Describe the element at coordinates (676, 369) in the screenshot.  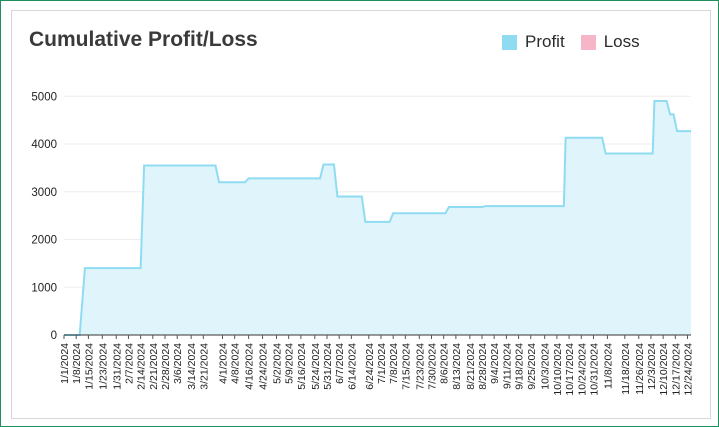
I see `x-tick-label: 12/17/2024` at that location.